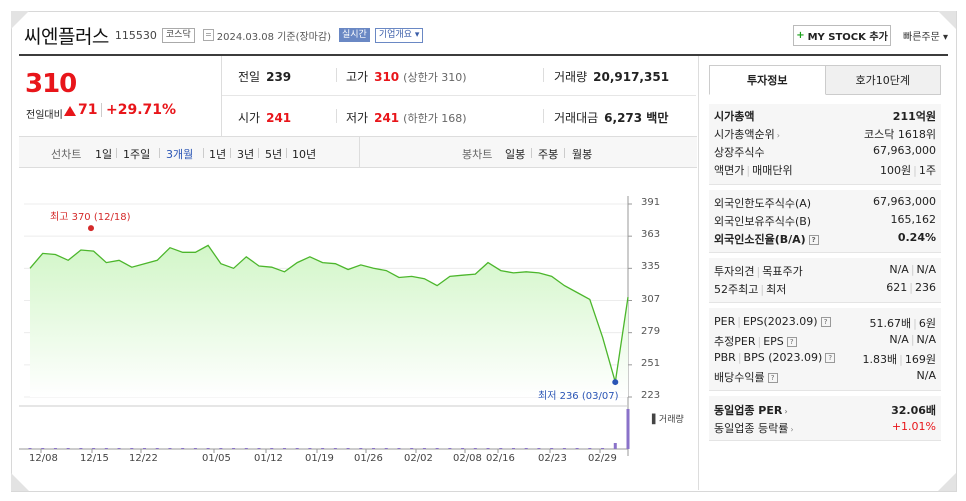 This screenshot has width=966, height=501. Describe the element at coordinates (825, 427) in the screenshot. I see `industry-change-row: 동일업종 등락률 › +1.01%` at that location.